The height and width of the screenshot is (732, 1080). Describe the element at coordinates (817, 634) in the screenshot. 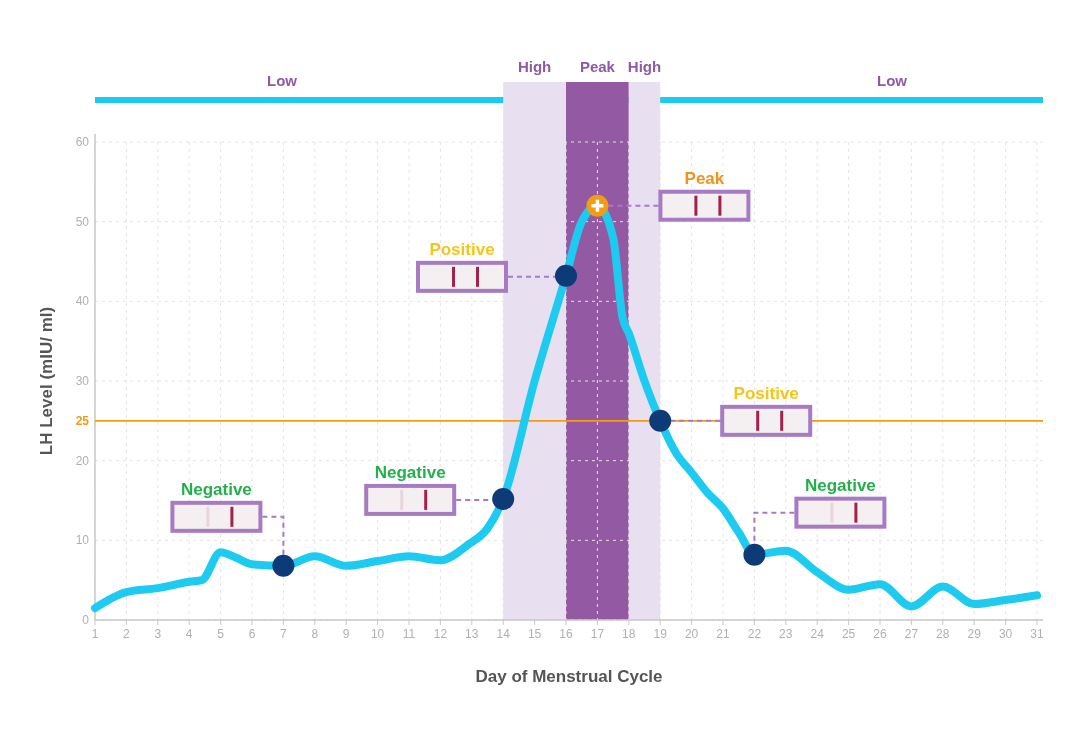

I see `x-tick-label: 24` at that location.